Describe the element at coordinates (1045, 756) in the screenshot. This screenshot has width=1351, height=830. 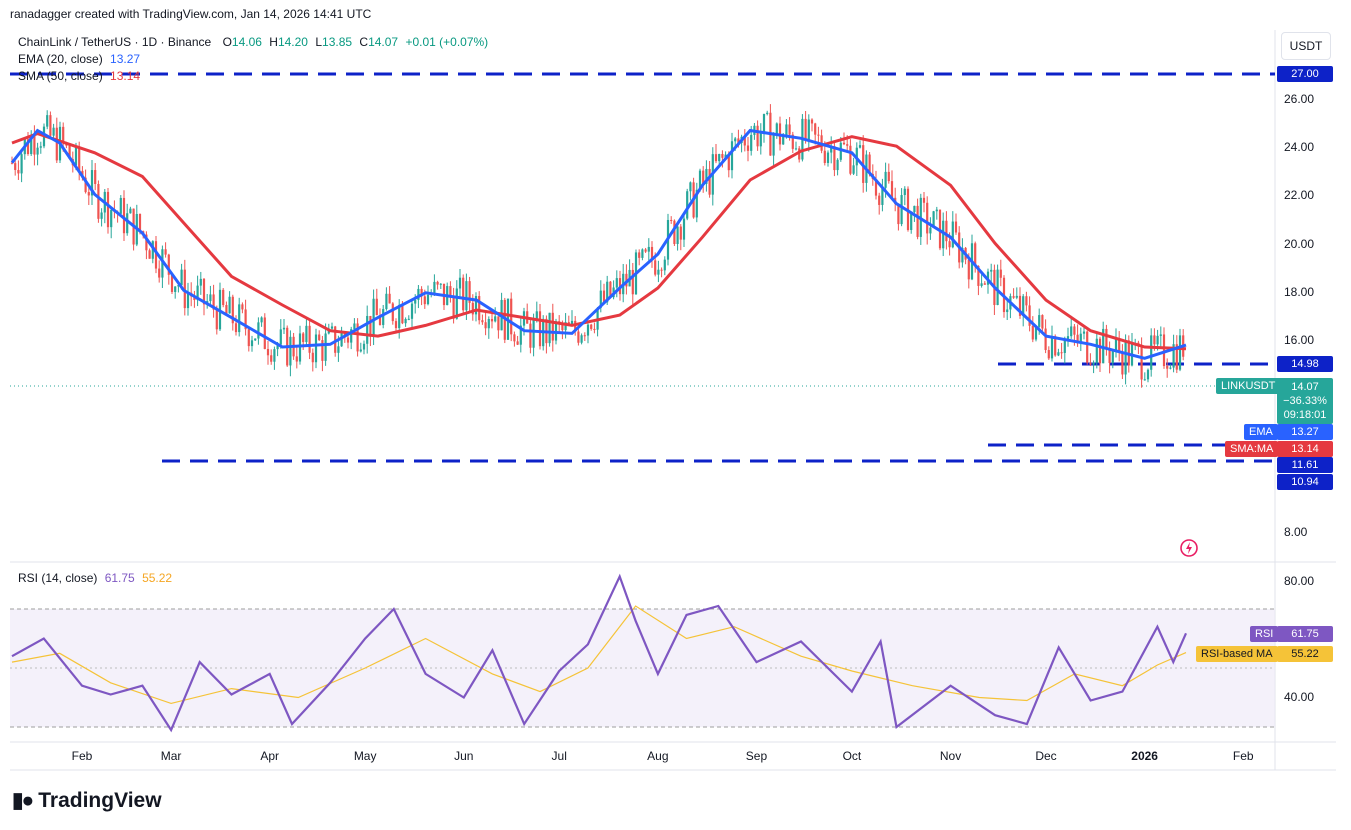
I see `time-tick: Dec` at that location.